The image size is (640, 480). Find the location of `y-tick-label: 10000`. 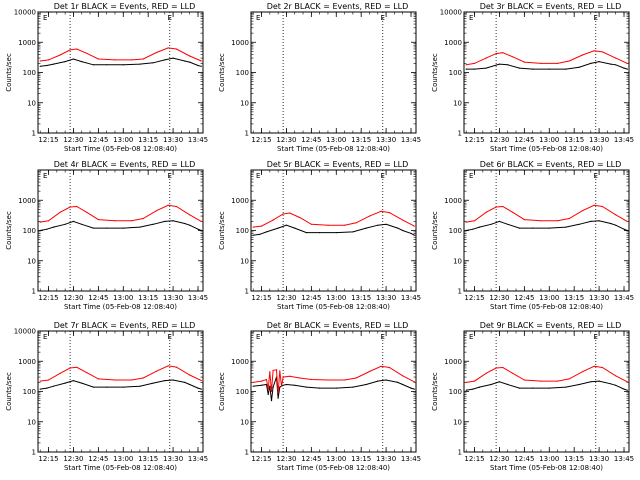

y-tick-label: 10000 is located at coordinates (451, 13).